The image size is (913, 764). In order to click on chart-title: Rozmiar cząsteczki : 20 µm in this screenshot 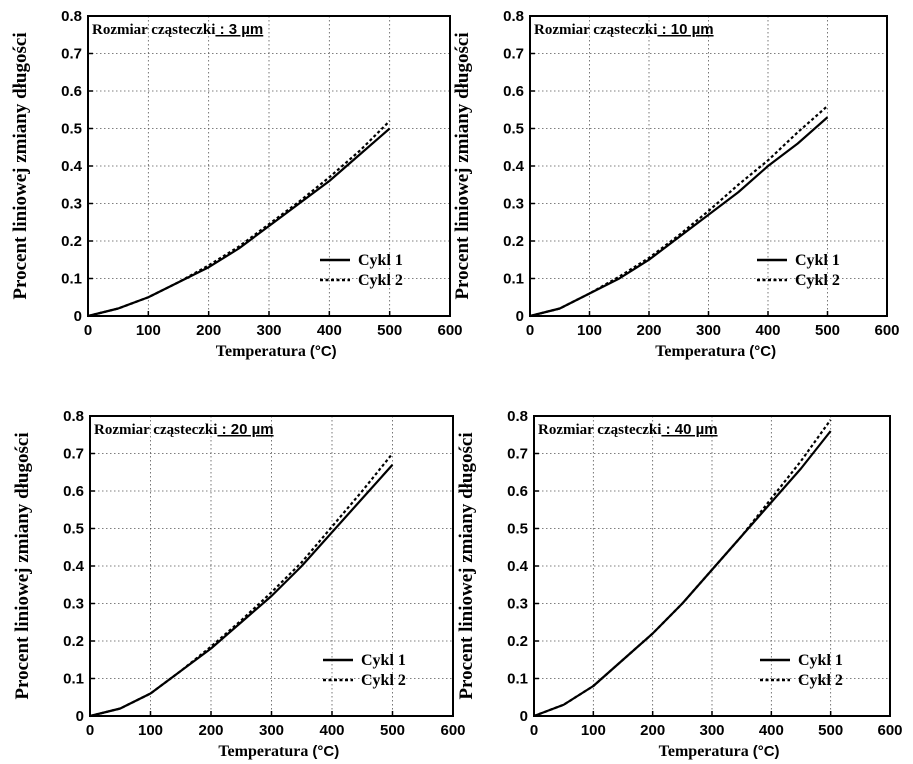, I will do `click(184, 429)`.